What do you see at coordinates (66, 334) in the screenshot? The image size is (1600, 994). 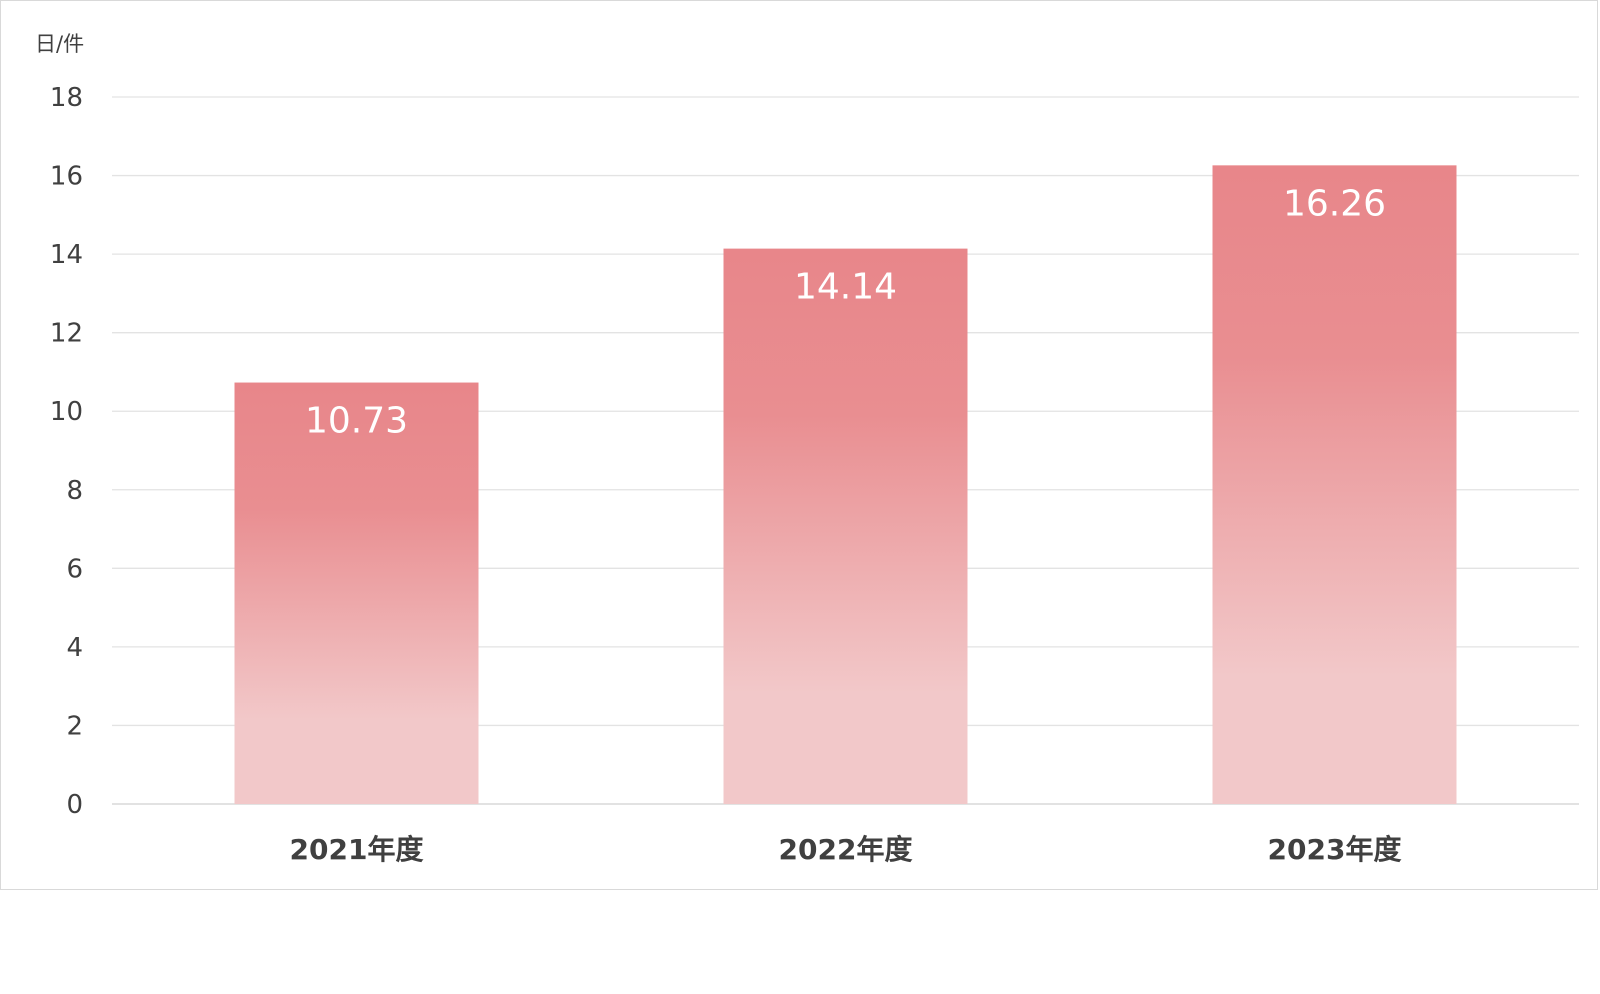 I see `y-tick-label: 12` at bounding box center [66, 334].